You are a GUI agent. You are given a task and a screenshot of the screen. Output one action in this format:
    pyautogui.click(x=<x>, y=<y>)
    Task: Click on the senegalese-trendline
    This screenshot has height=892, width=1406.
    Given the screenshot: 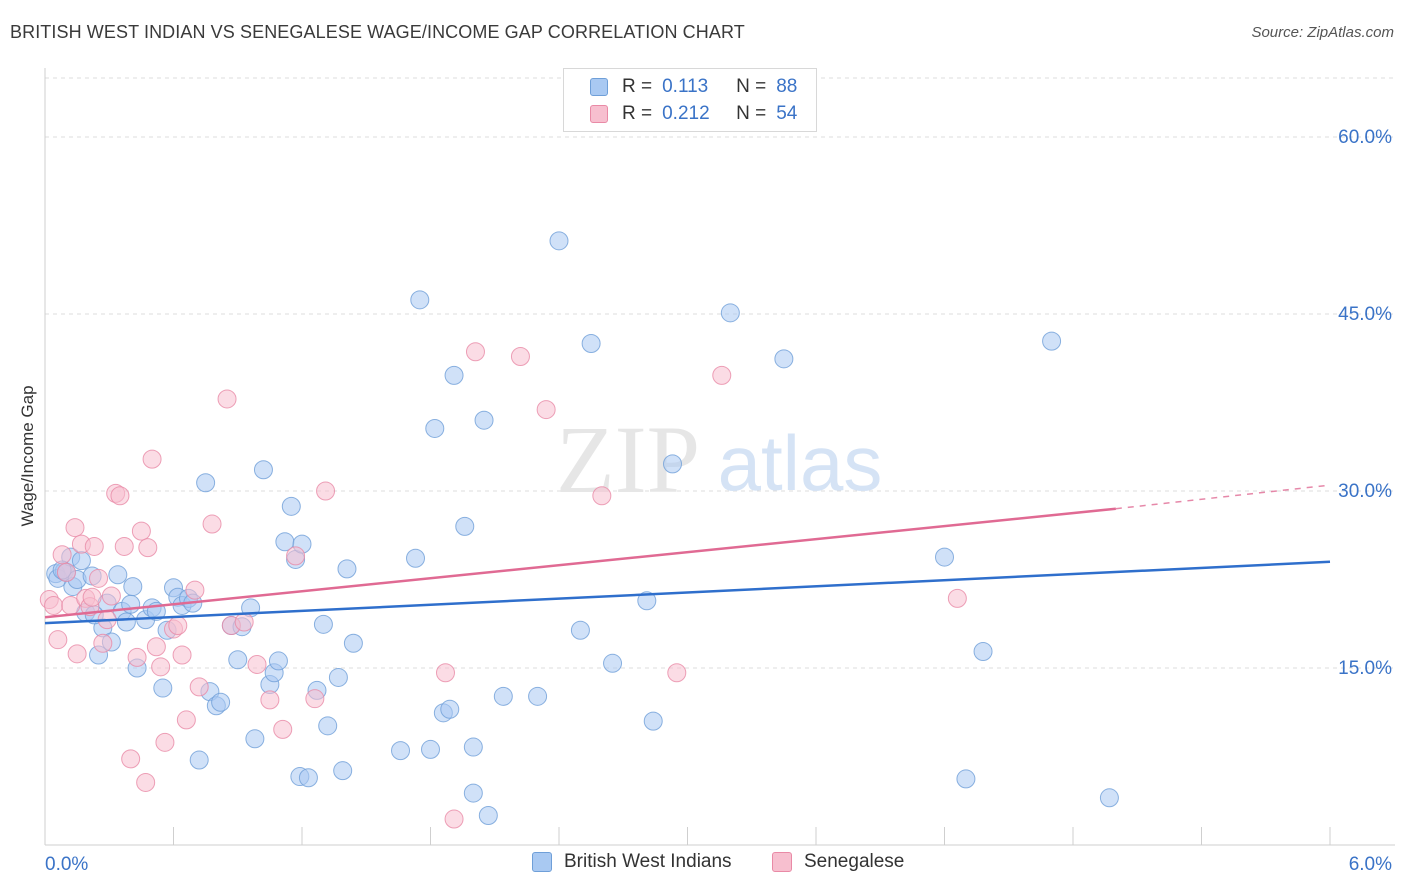 What is the action you would take?
    pyautogui.click(x=580, y=563)
    